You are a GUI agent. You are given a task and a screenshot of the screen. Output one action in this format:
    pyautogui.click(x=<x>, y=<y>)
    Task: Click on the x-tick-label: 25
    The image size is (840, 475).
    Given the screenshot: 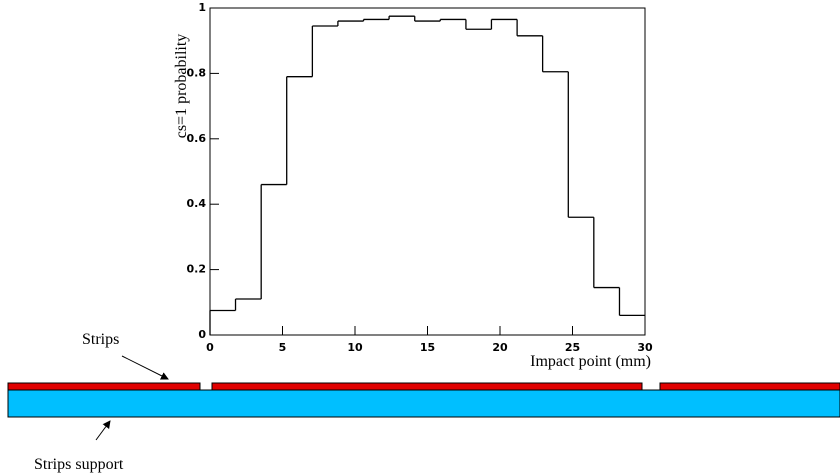 What is the action you would take?
    pyautogui.click(x=572, y=347)
    